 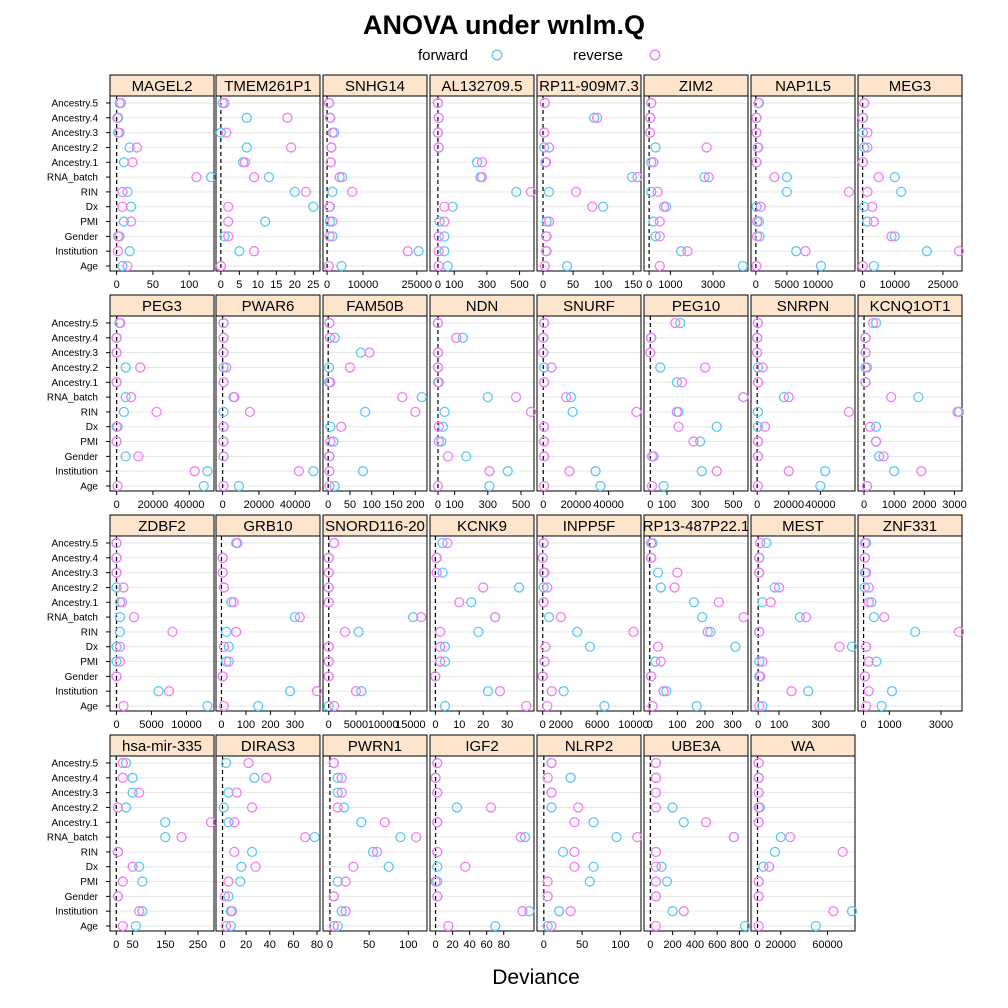 What do you see at coordinates (803, 86) in the screenshot?
I see `panel-title: NAP1L5` at bounding box center [803, 86].